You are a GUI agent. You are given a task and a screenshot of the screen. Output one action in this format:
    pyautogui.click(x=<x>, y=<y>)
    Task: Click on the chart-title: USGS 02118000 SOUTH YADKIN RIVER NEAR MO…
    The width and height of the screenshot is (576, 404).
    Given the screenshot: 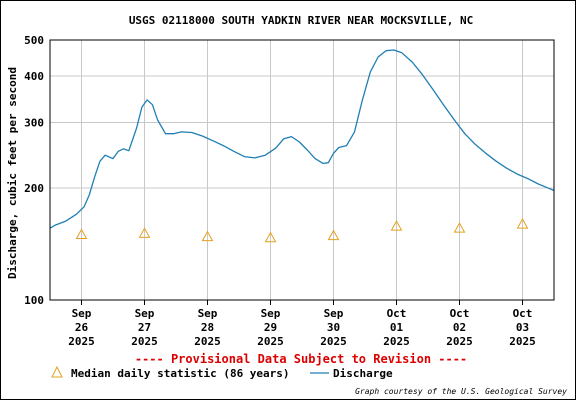 What is the action you would take?
    pyautogui.click(x=301, y=20)
    